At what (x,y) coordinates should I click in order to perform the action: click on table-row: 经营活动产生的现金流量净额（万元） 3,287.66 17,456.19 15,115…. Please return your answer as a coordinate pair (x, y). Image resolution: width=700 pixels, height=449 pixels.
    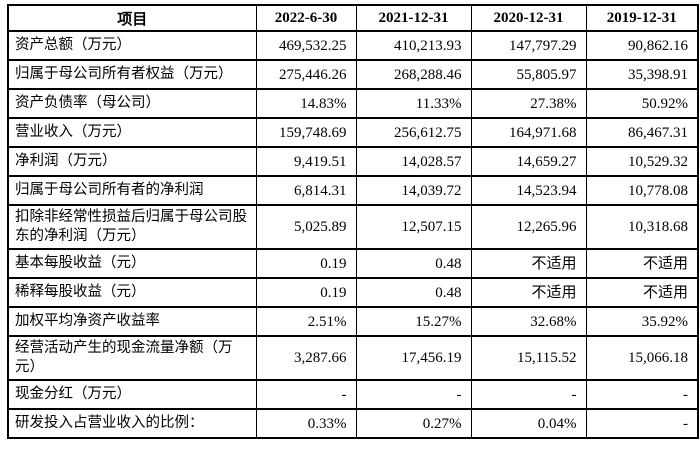
    Looking at the image, I should click on (353, 358).